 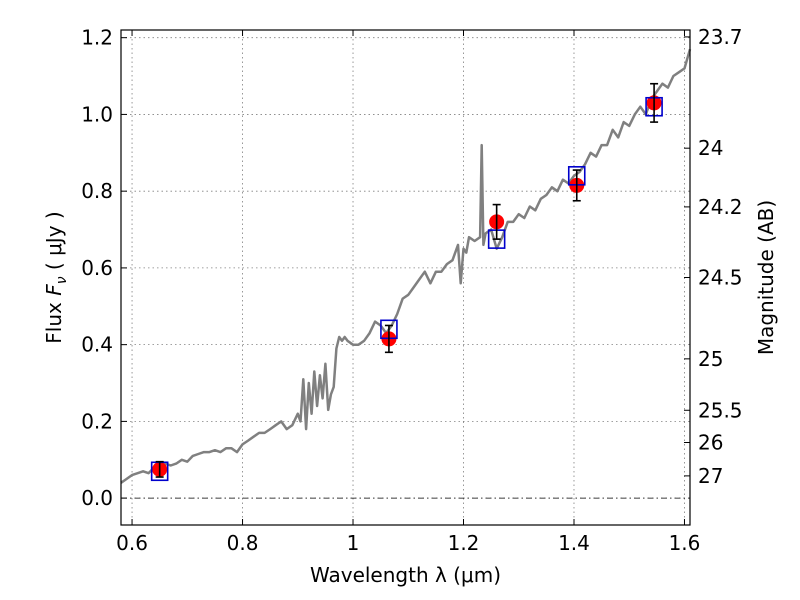 What do you see at coordinates (97, 268) in the screenshot?
I see `y-tick-label: 0.6` at bounding box center [97, 268].